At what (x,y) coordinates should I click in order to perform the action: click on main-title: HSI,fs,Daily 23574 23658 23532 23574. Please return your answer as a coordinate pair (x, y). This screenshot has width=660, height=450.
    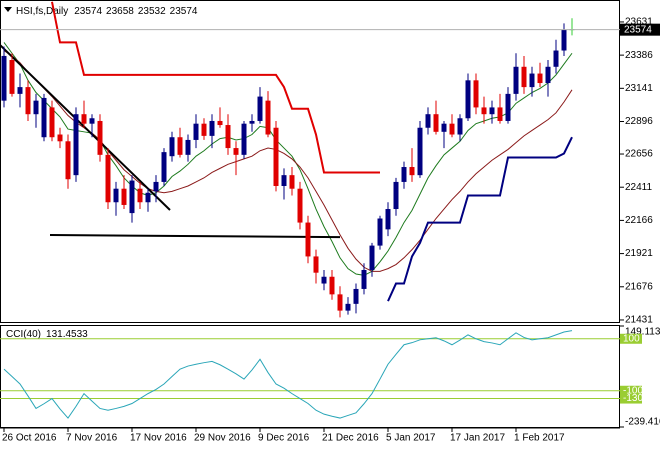
    Looking at the image, I should click on (107, 11).